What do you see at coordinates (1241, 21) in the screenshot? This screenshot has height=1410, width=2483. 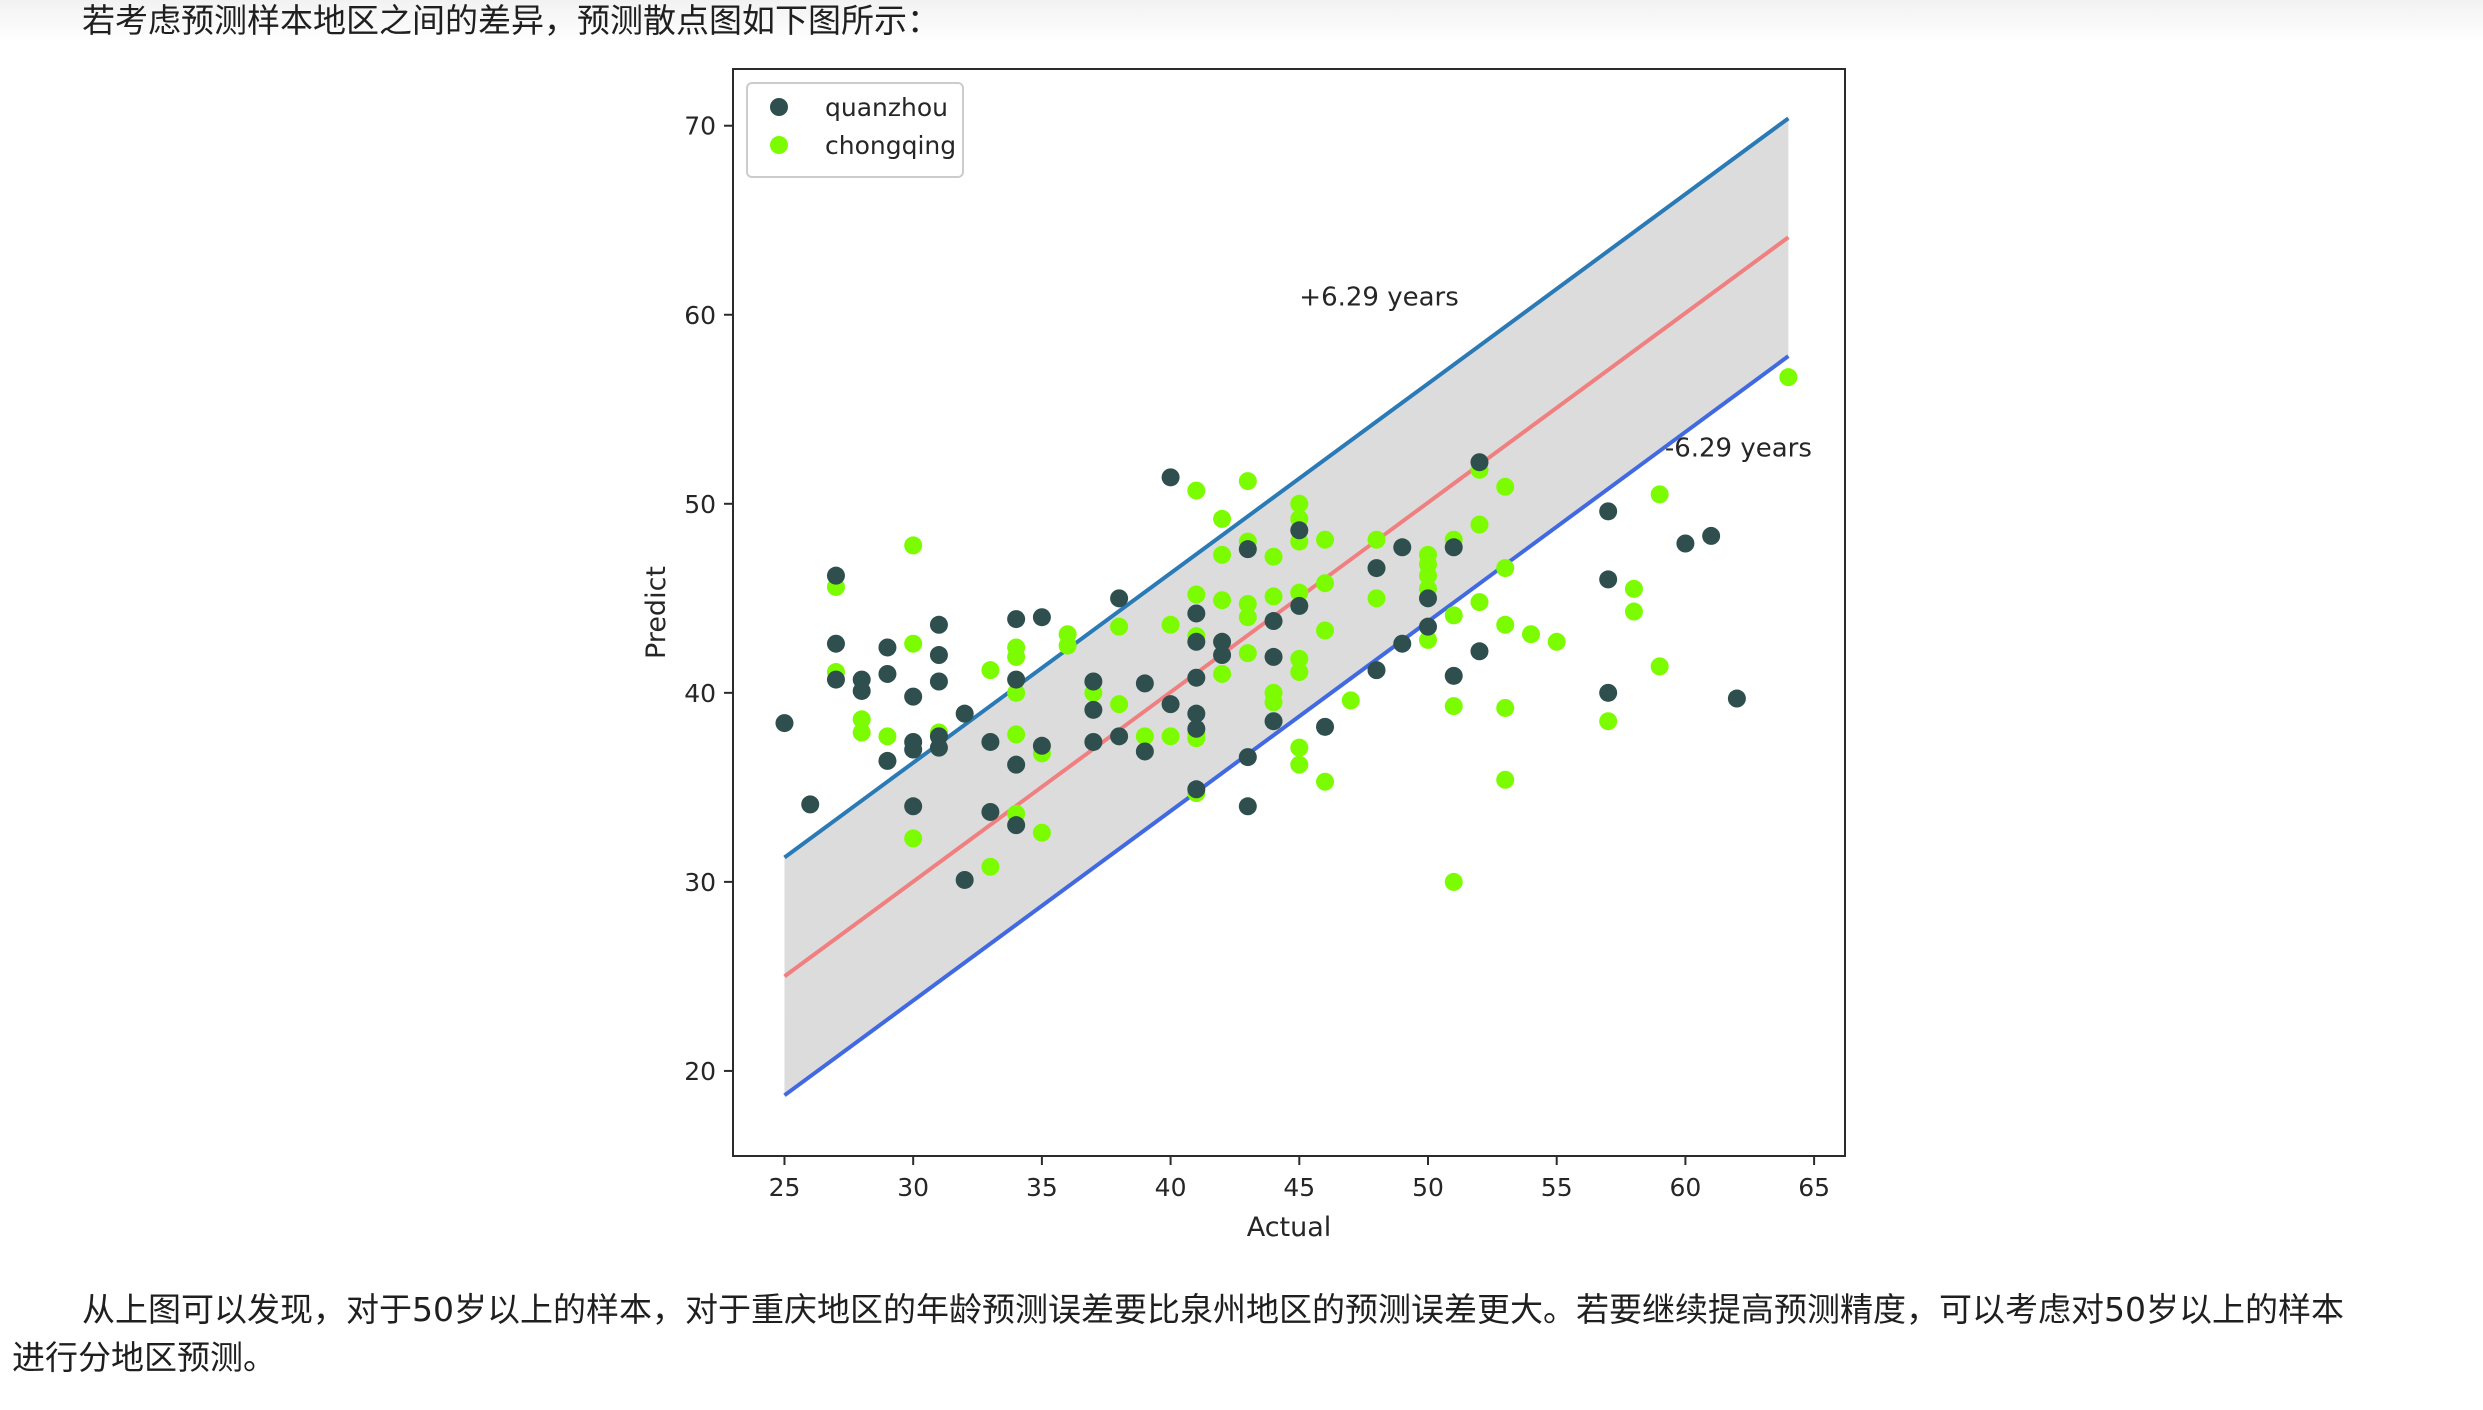 I see `top-shade` at bounding box center [1241, 21].